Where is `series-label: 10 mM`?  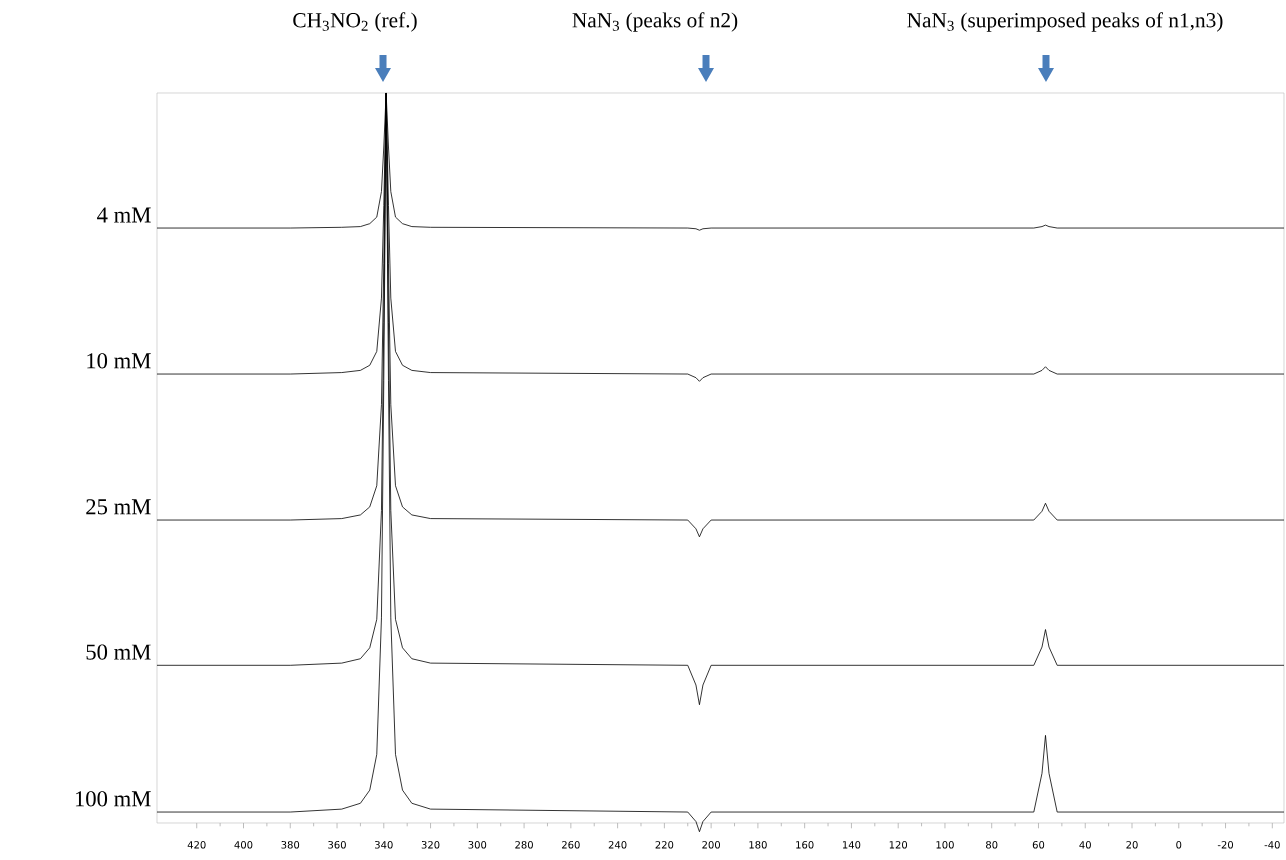
series-label: 10 mM is located at coordinates (119, 361).